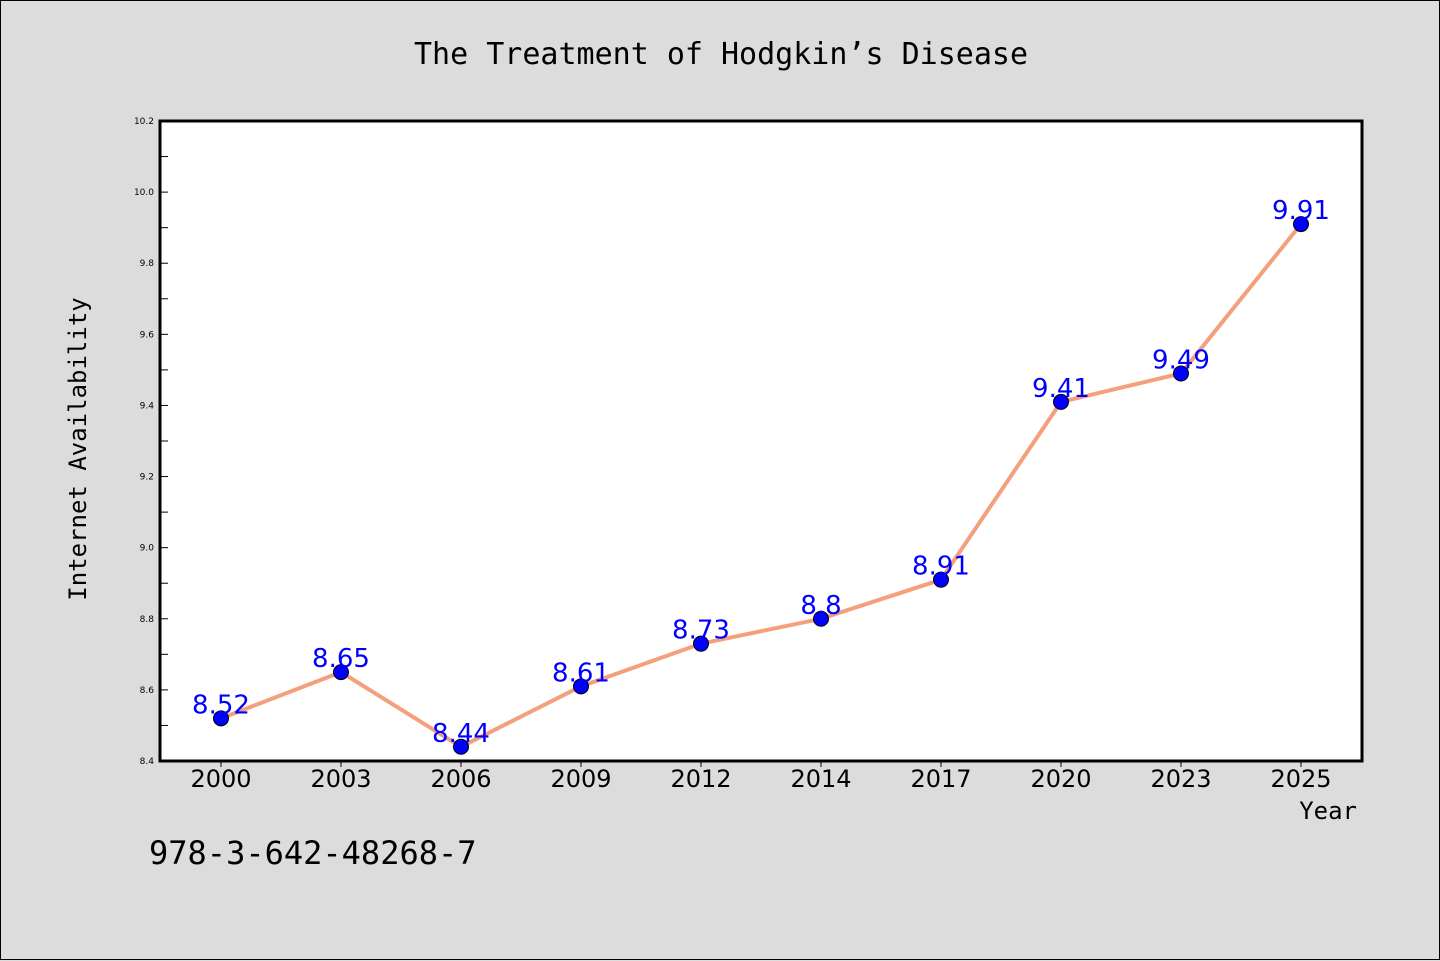  Describe the element at coordinates (147, 620) in the screenshot. I see `y-tick-label: 8.8` at that location.